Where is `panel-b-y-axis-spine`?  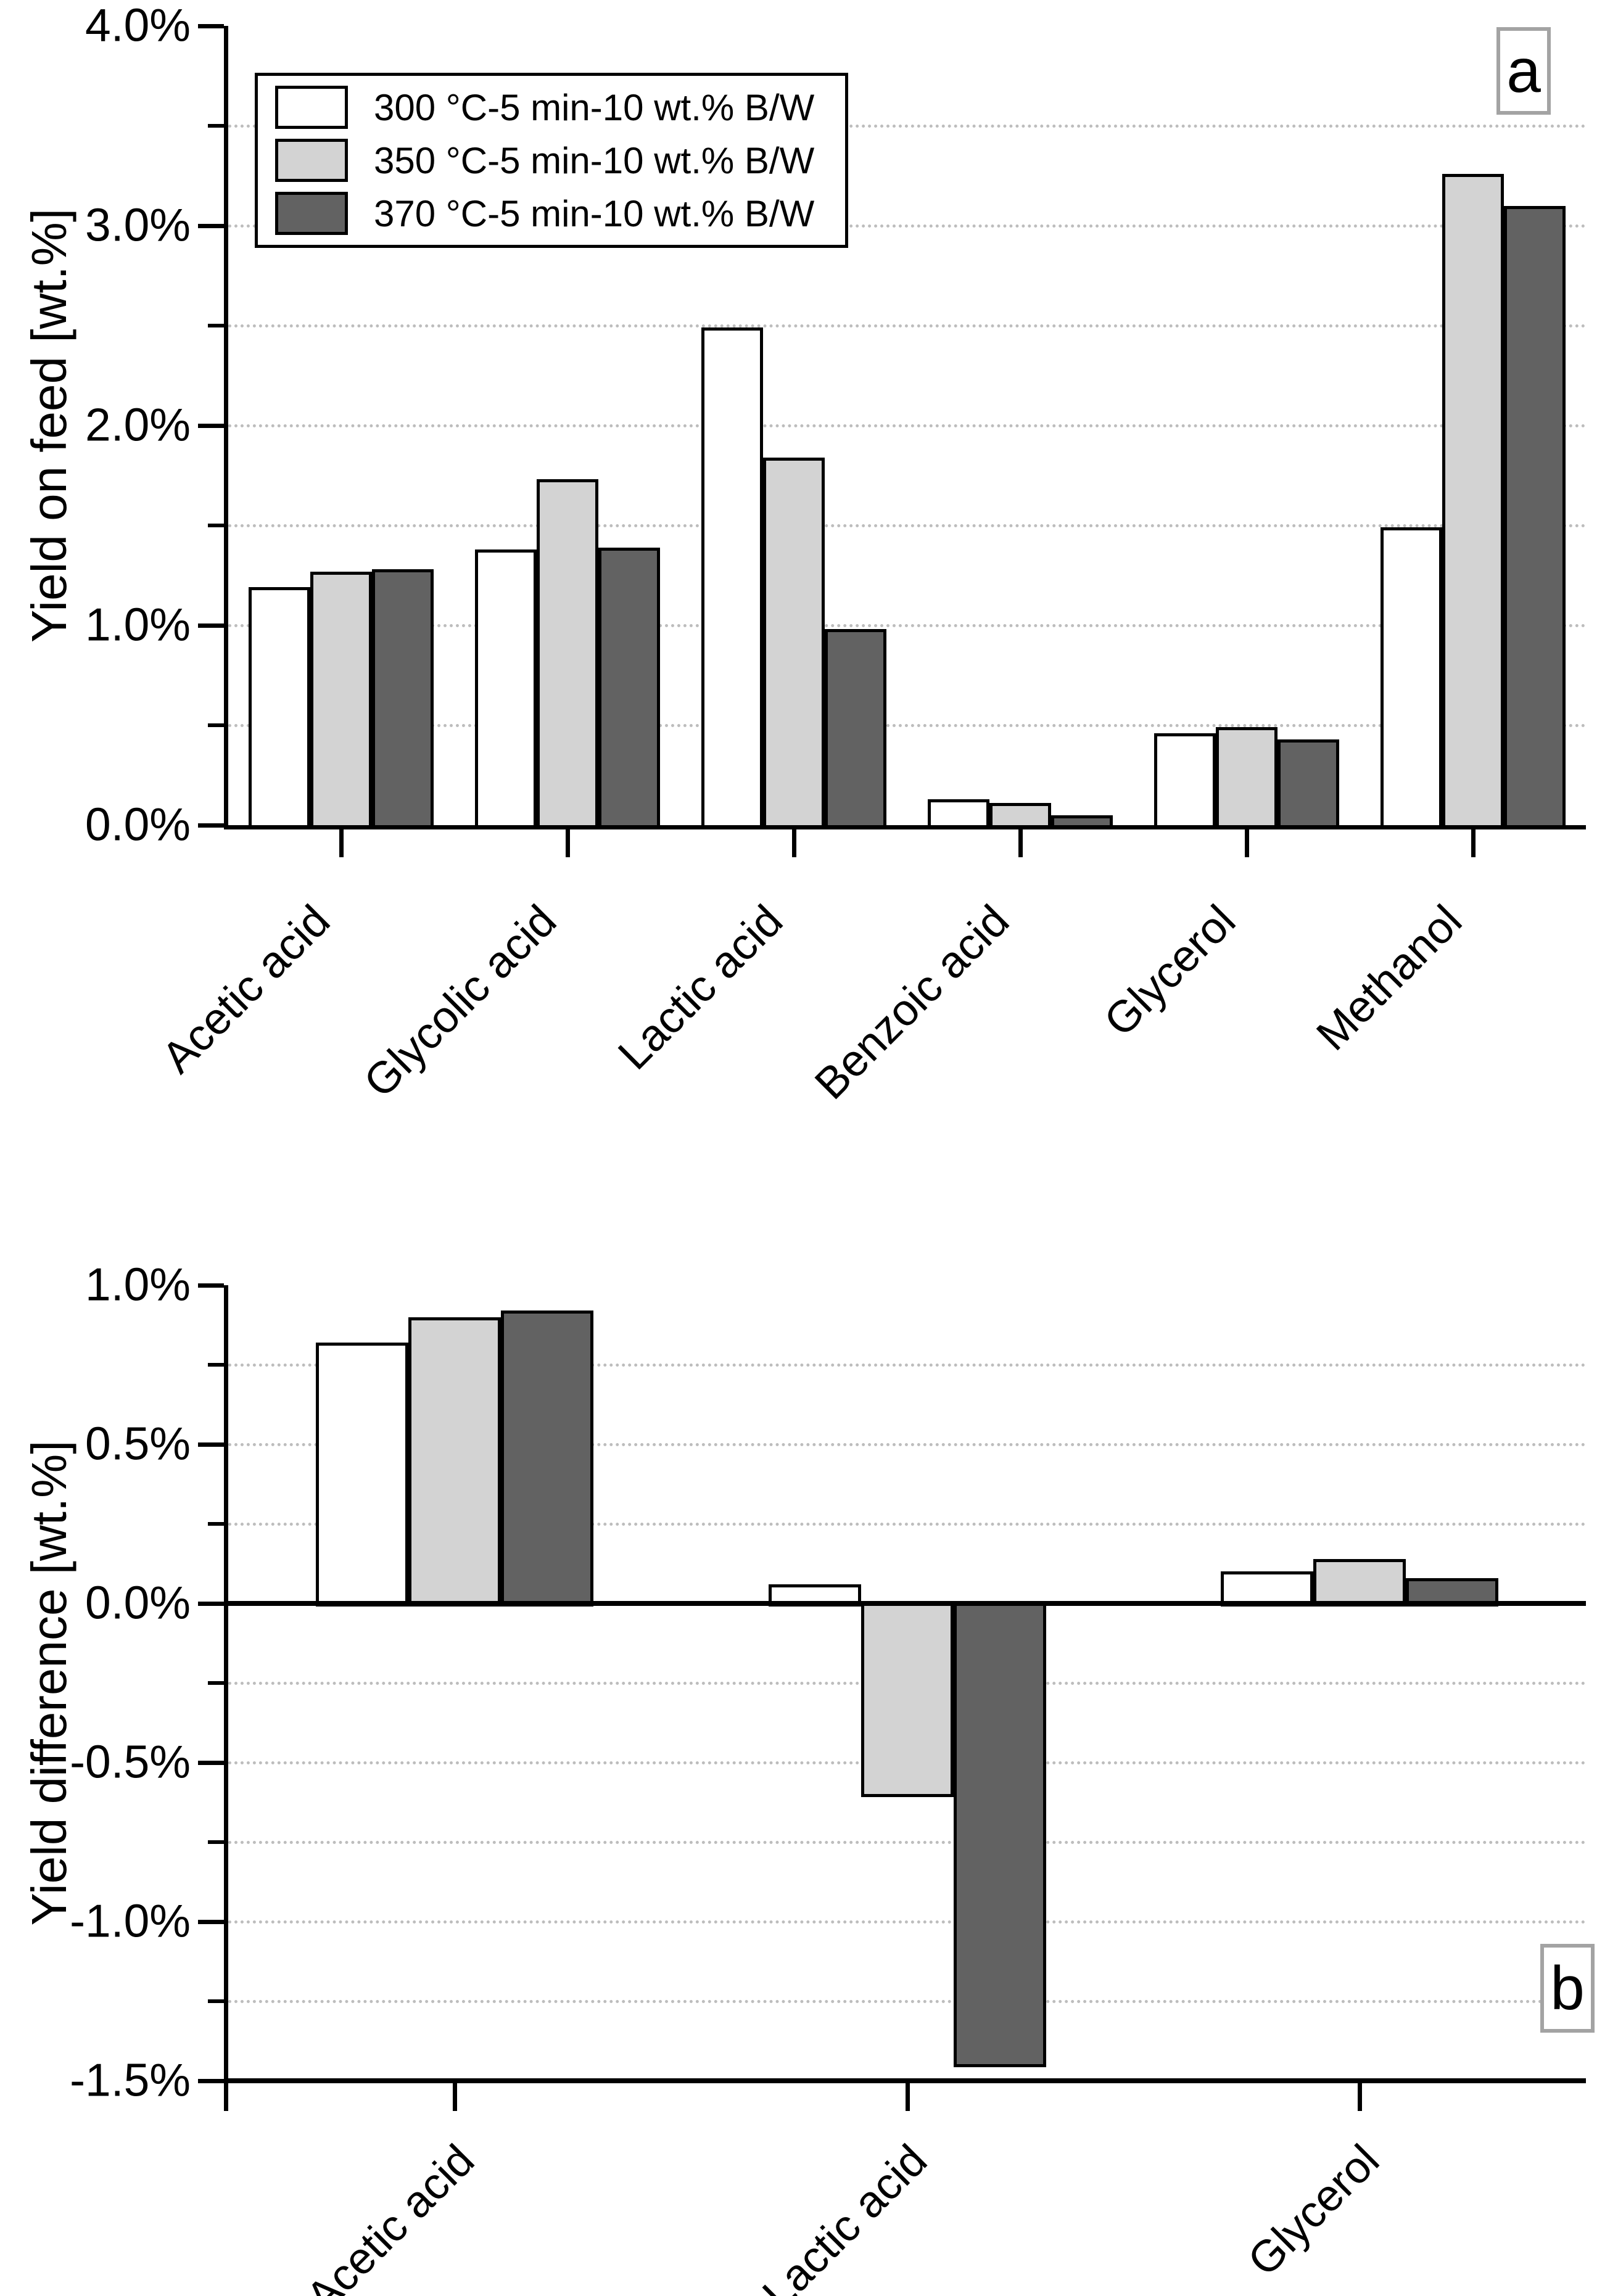
panel-b-y-axis-spine is located at coordinates (226, 1685).